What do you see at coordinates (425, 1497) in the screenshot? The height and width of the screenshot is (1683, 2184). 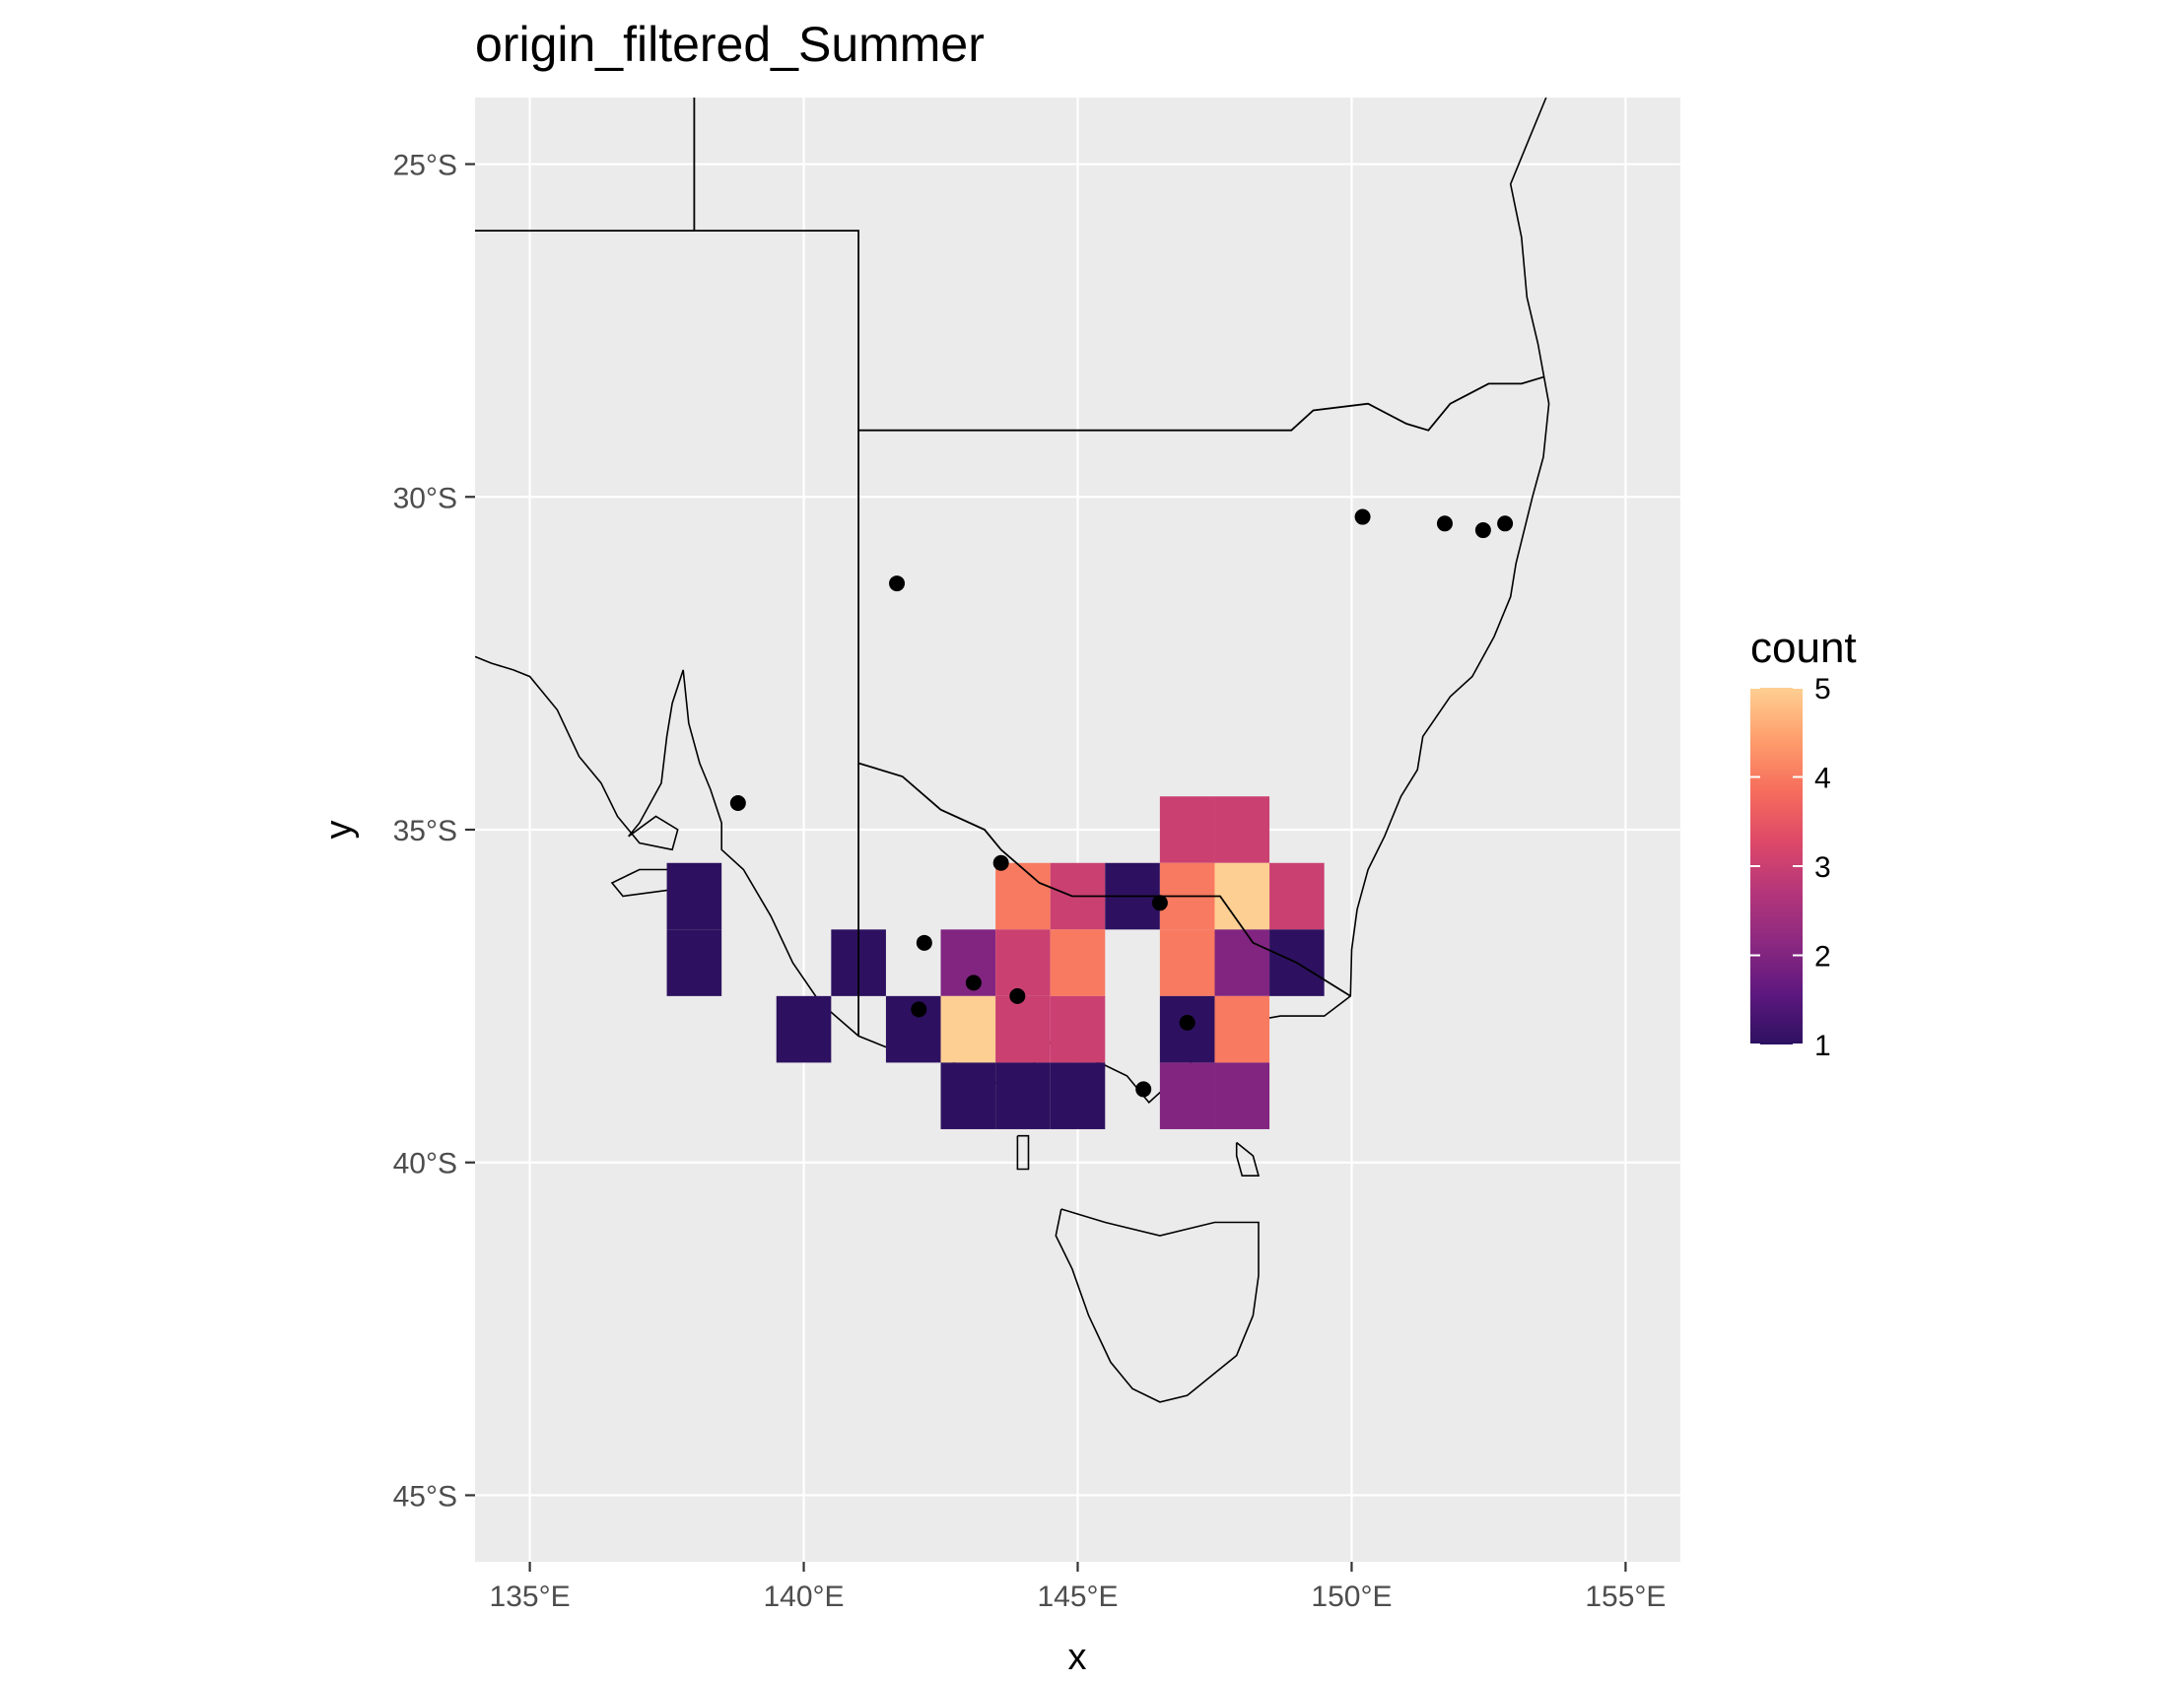 I see `y-tick-label: 45°S` at bounding box center [425, 1497].